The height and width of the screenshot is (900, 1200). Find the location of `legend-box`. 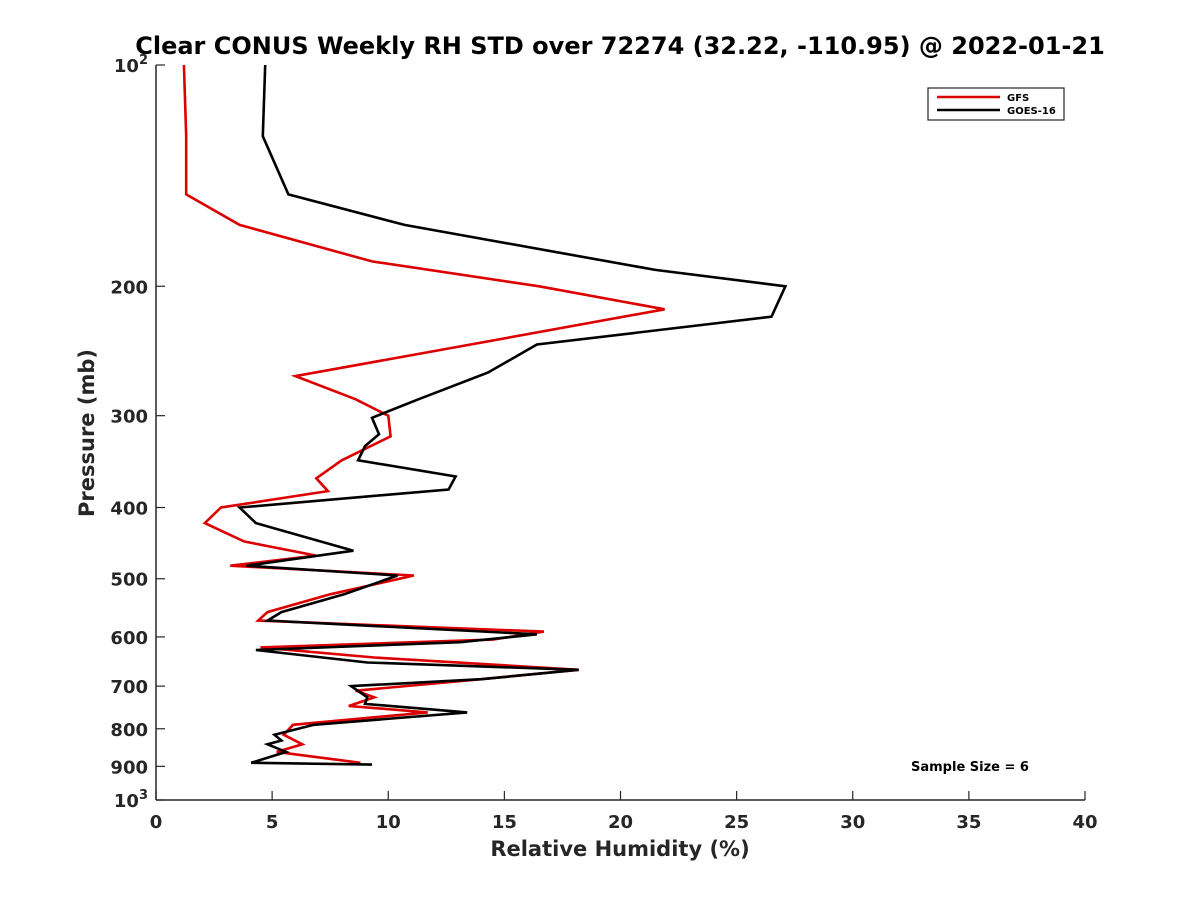

legend-box is located at coordinates (996, 104).